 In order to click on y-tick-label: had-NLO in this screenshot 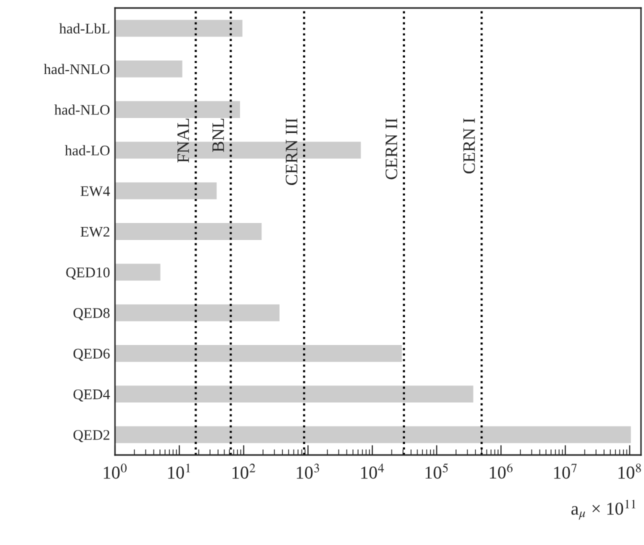, I will do `click(82, 109)`.